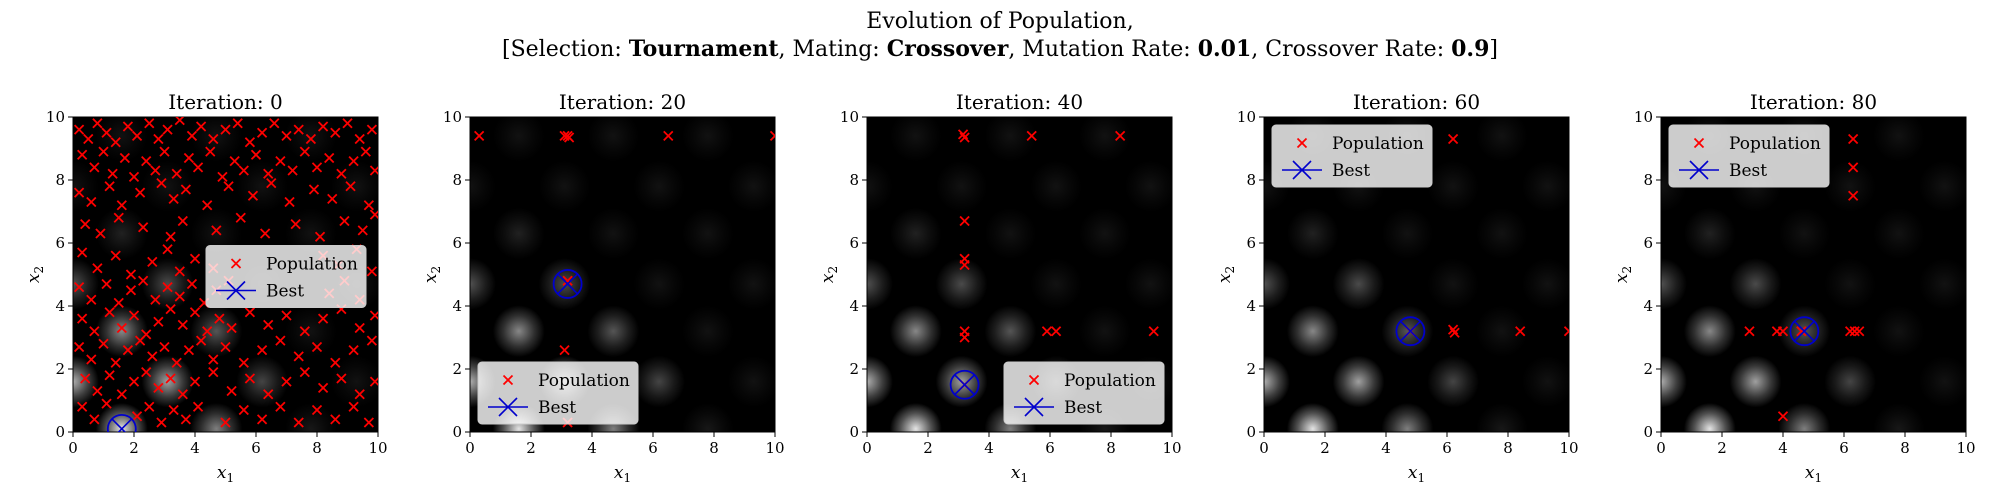 Image resolution: width=2000 pixels, height=500 pixels. What do you see at coordinates (1034, 380) in the screenshot?
I see `legend-population-marker` at bounding box center [1034, 380].